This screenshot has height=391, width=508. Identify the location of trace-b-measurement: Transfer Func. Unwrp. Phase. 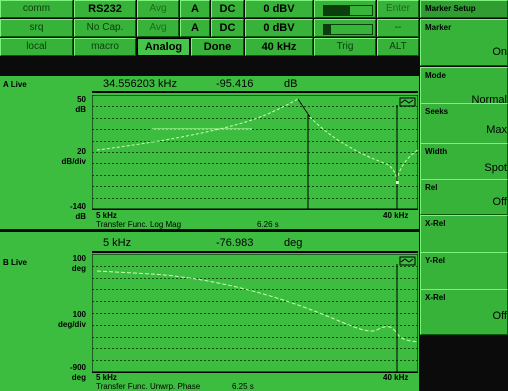
(148, 386).